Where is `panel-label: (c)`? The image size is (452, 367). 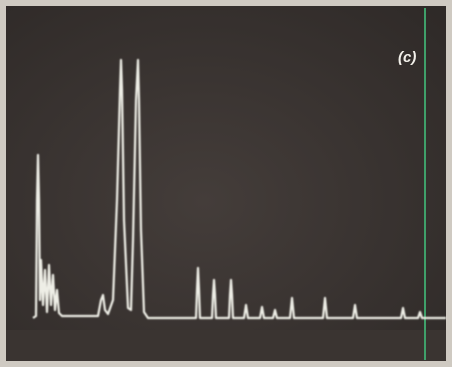
panel-label: (c) is located at coordinates (407, 57).